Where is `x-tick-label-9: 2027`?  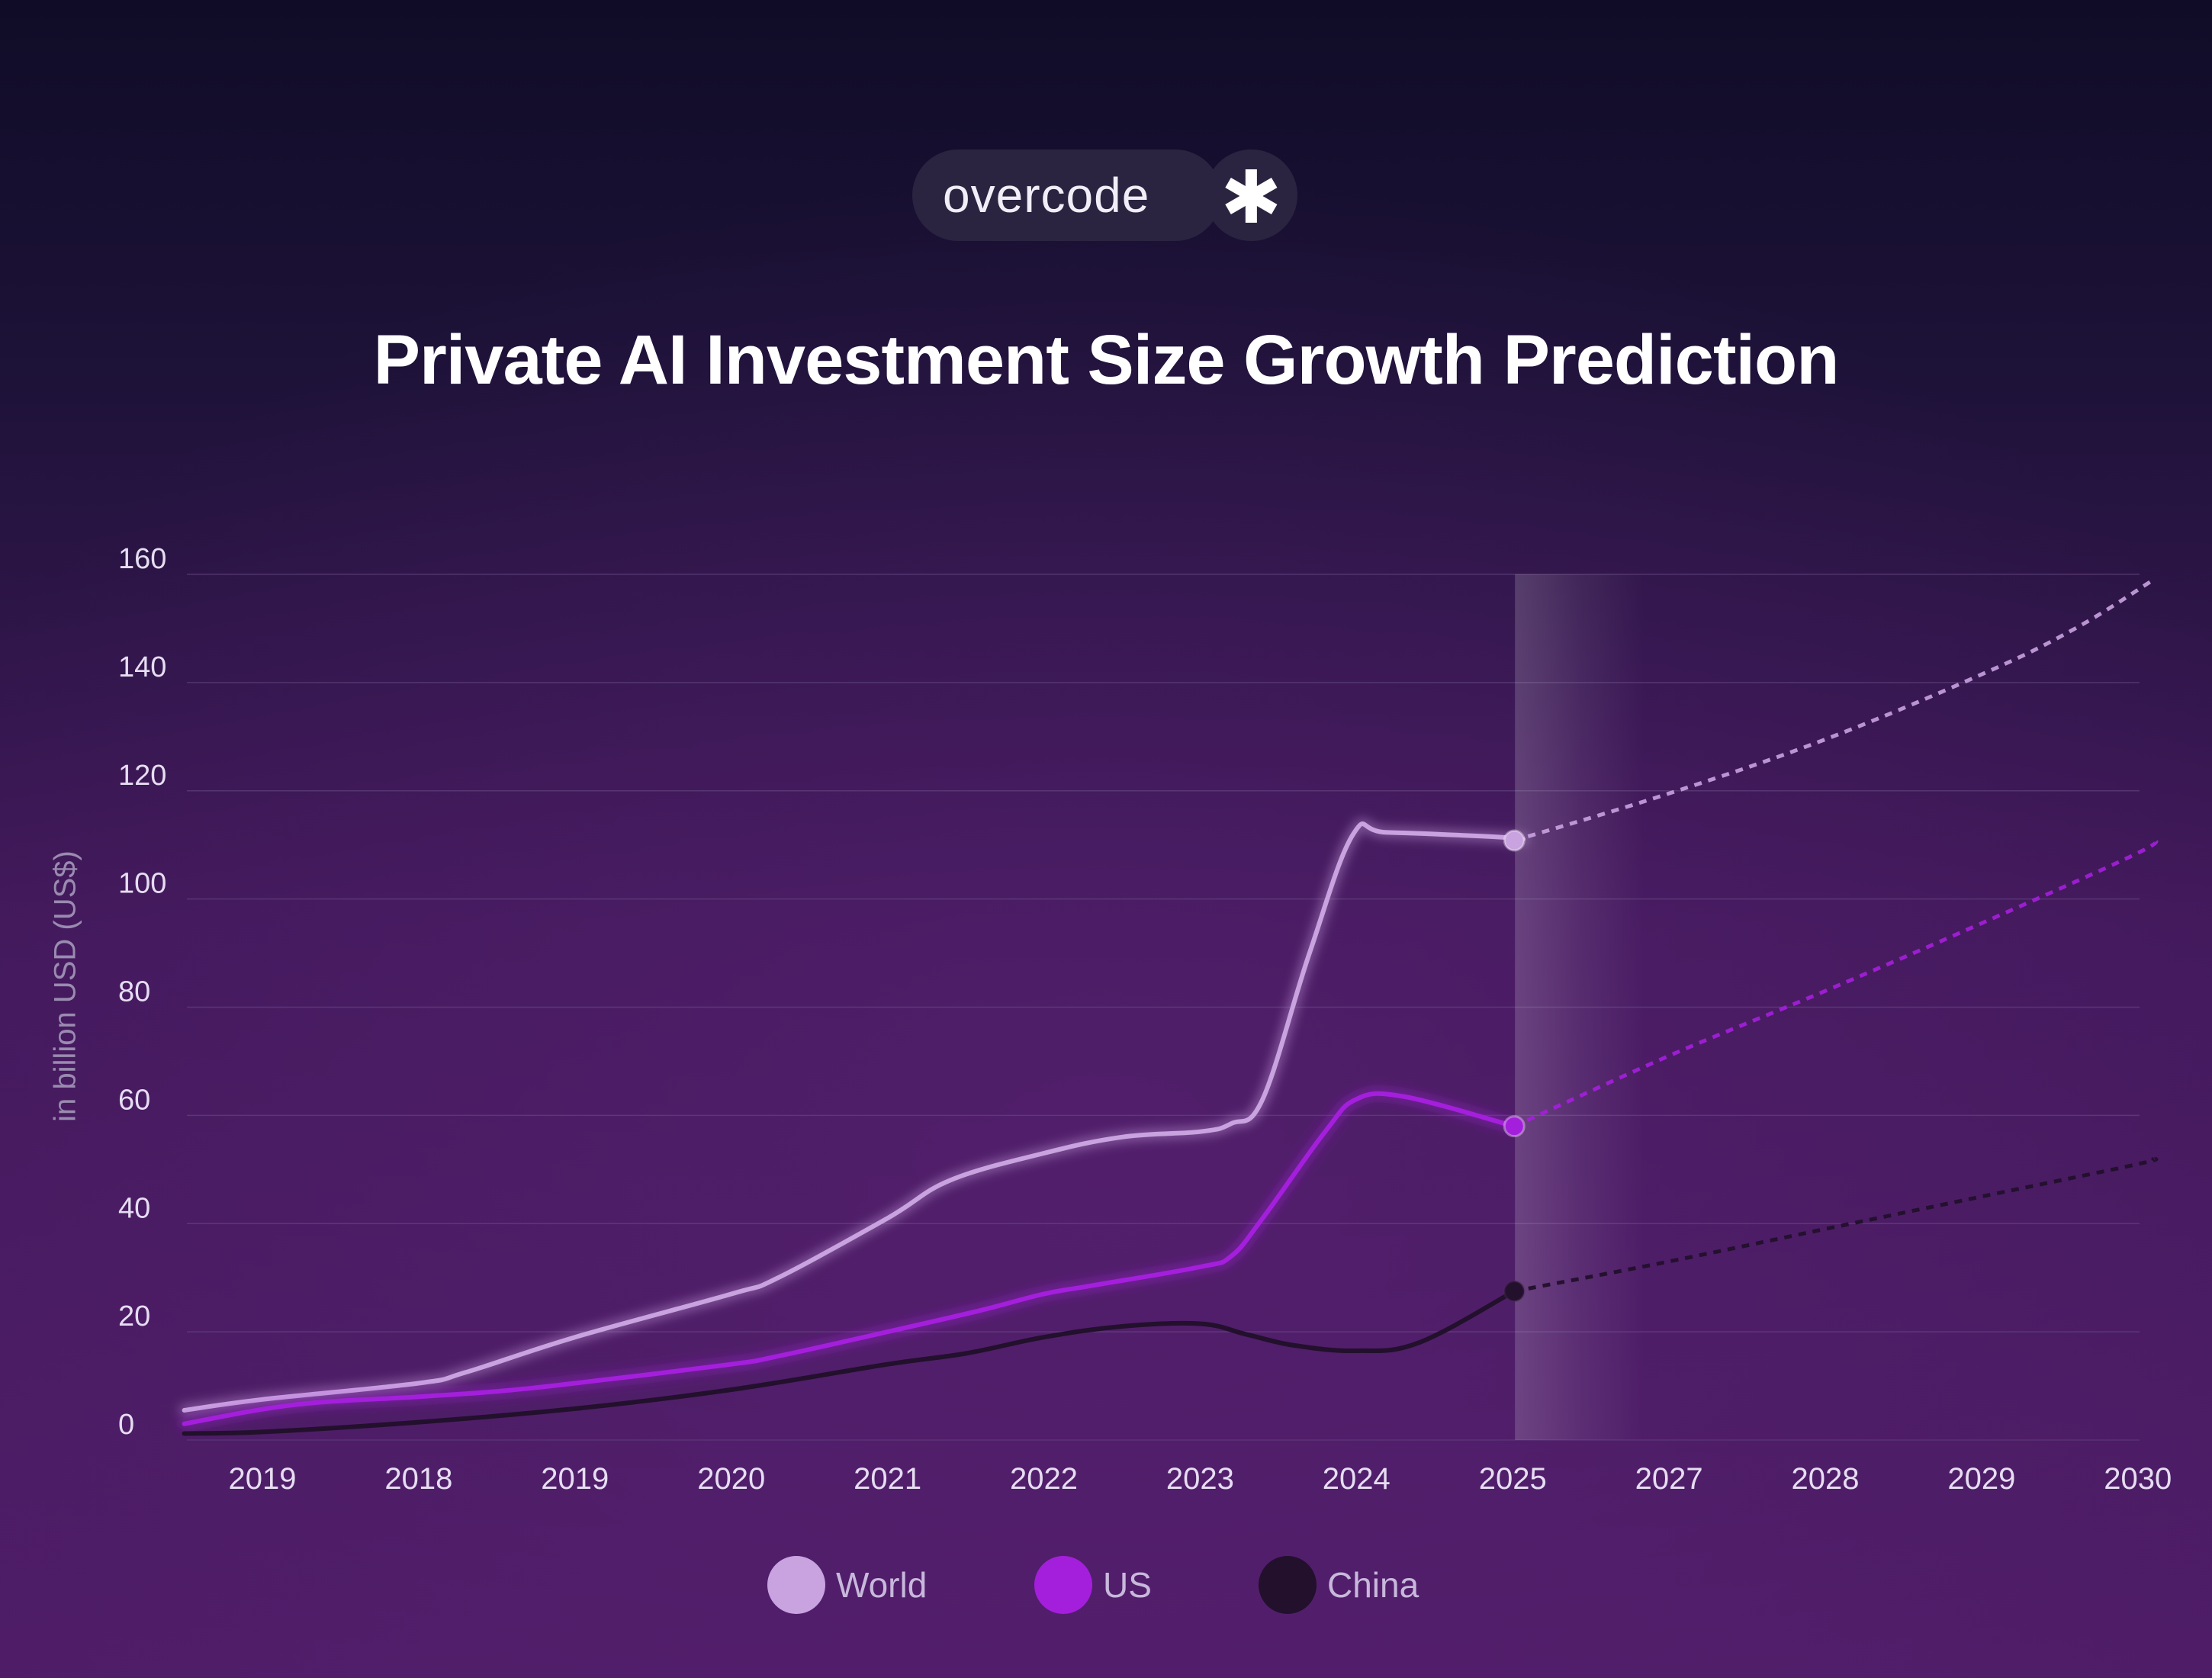
x-tick-label-9: 2027 is located at coordinates (1669, 1479).